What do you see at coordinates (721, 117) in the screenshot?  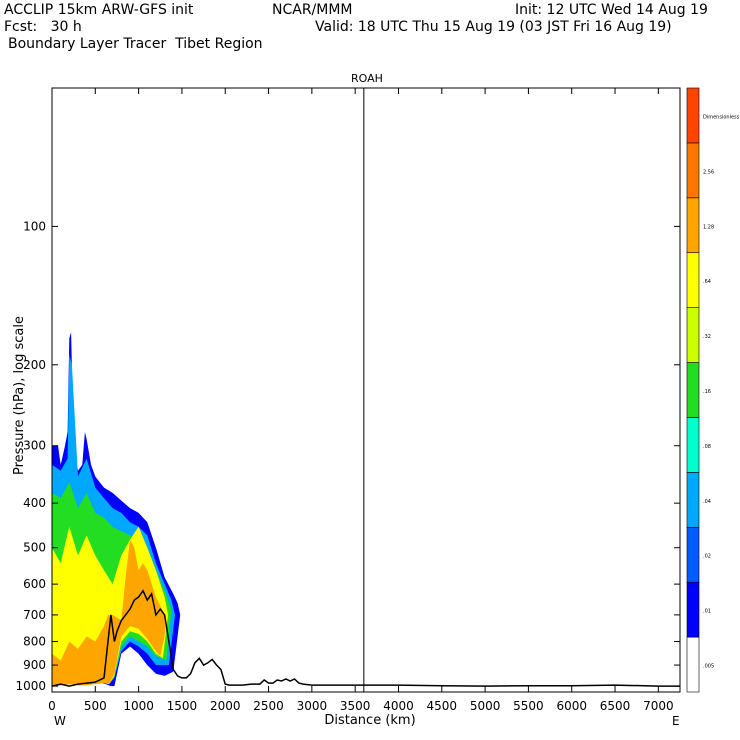 I see `colorbar-label-10: Dimensionless` at bounding box center [721, 117].